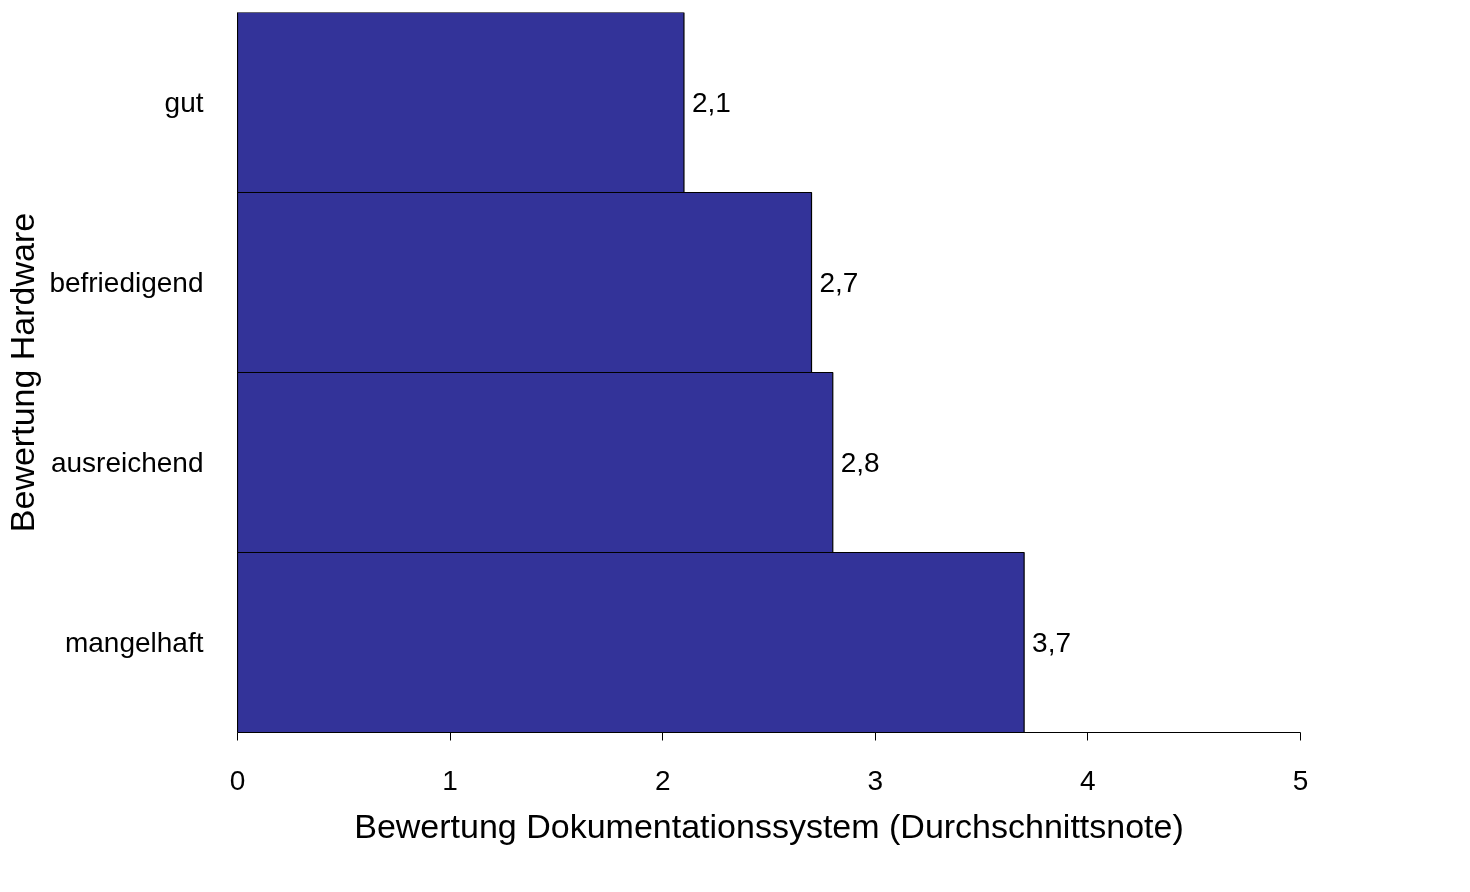  Describe the element at coordinates (1300, 780) in the screenshot. I see `x-tick-label: 5` at that location.